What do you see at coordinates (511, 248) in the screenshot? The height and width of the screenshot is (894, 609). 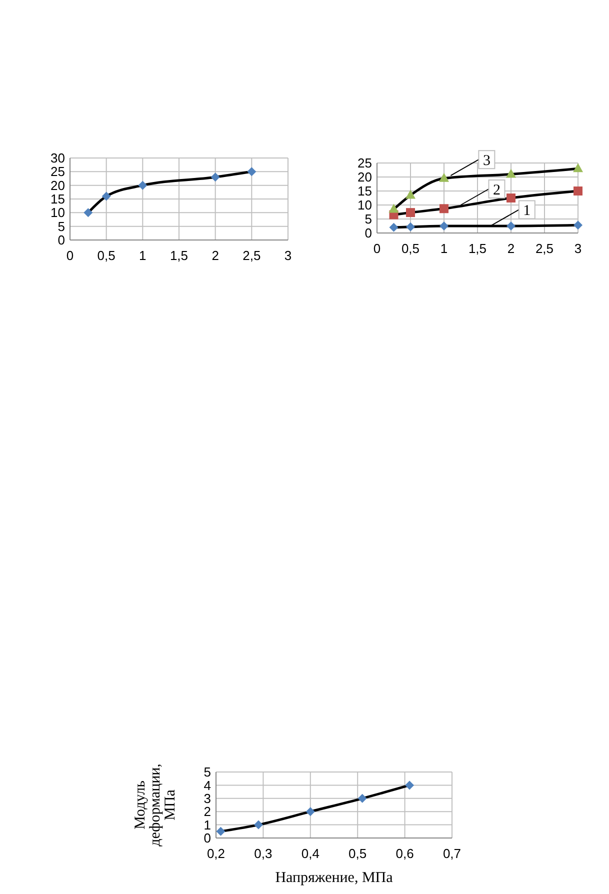 I see `x-tick-label: 2` at bounding box center [511, 248].